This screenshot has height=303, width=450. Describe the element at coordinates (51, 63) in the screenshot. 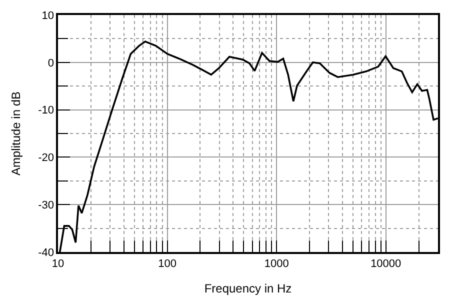

I see `y-tick-label: 0` at that location.